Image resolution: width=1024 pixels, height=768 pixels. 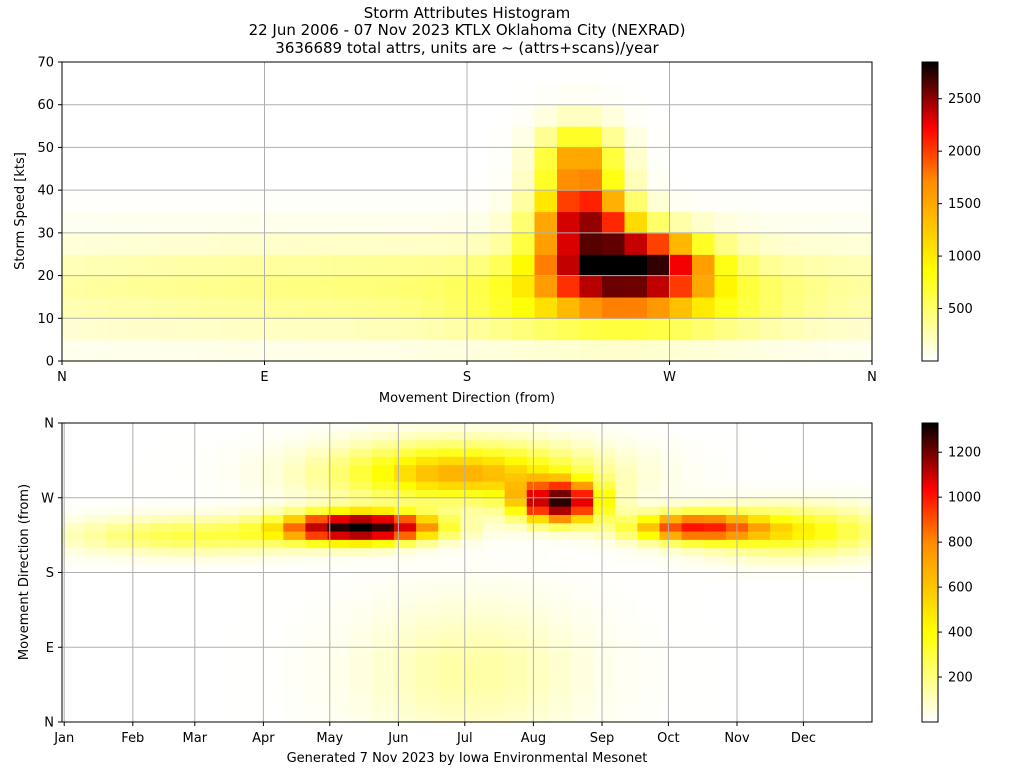 What do you see at coordinates (50, 573) in the screenshot?
I see `direction-season-y-tick-label: S` at bounding box center [50, 573].